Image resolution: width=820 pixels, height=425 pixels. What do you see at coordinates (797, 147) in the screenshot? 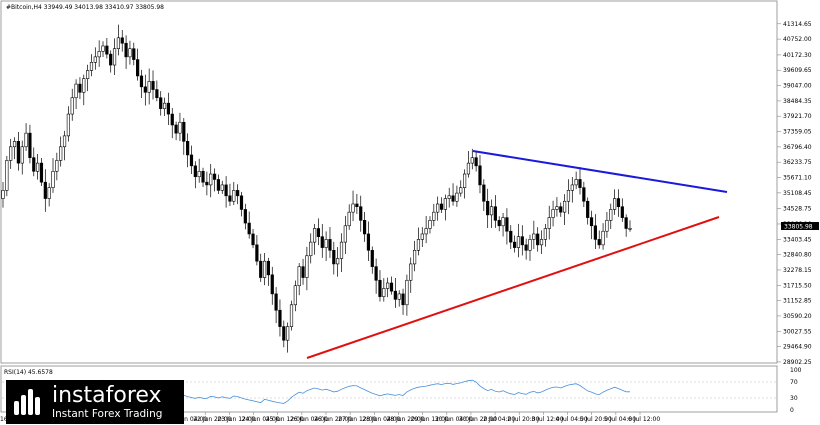
I see `price-tick-label: 36796.40` at bounding box center [797, 147].